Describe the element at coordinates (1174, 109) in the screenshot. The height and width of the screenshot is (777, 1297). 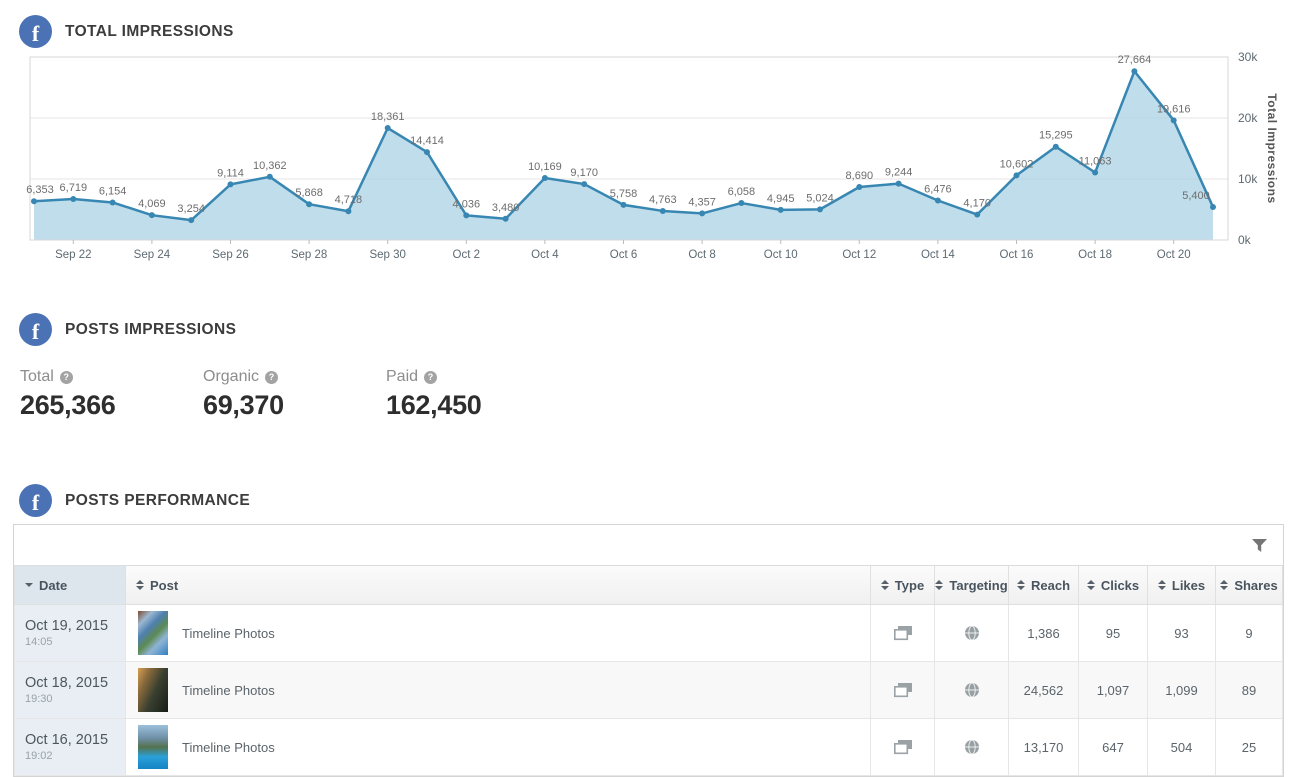
I see `svg-text: 19,616` at that location.